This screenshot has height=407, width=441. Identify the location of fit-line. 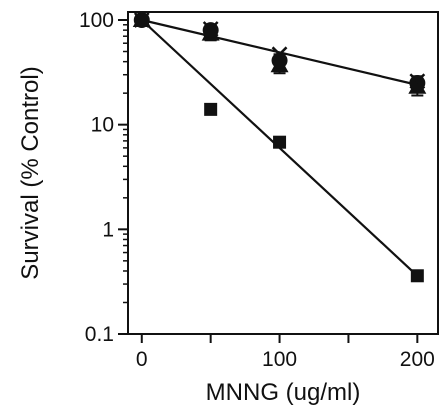
(279, 52).